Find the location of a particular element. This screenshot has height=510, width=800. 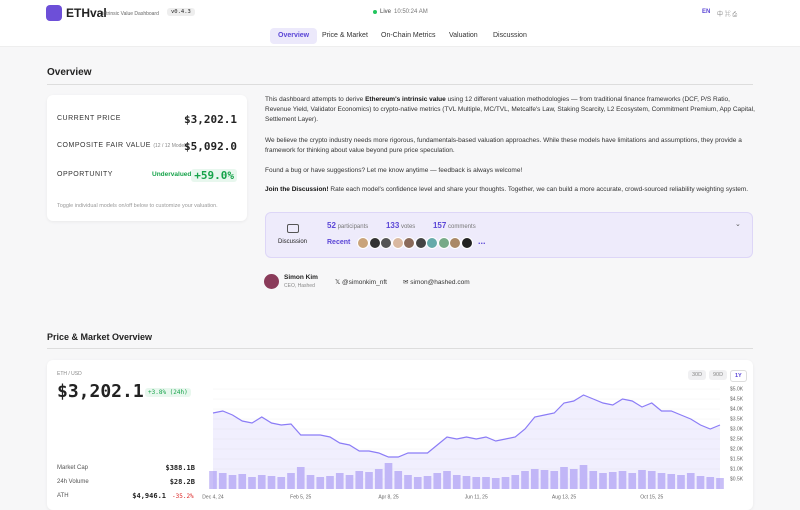

stat-value: $388.1B is located at coordinates (180, 468).